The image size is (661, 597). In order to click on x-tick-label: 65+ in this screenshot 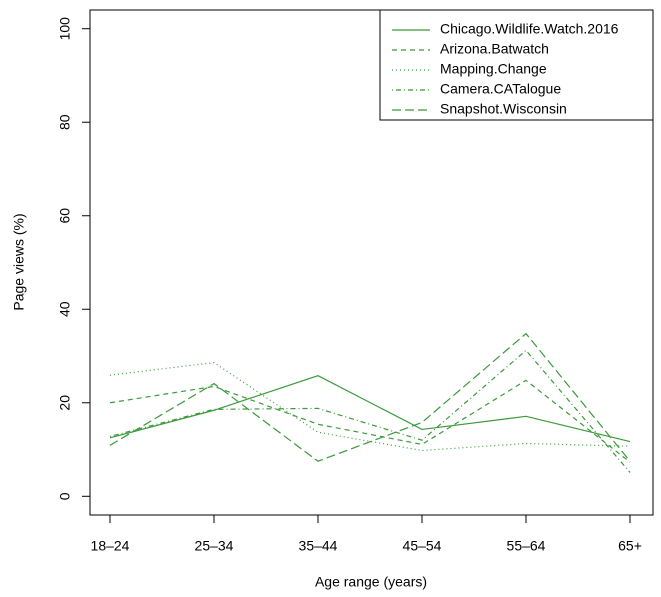, I will do `click(630, 546)`.